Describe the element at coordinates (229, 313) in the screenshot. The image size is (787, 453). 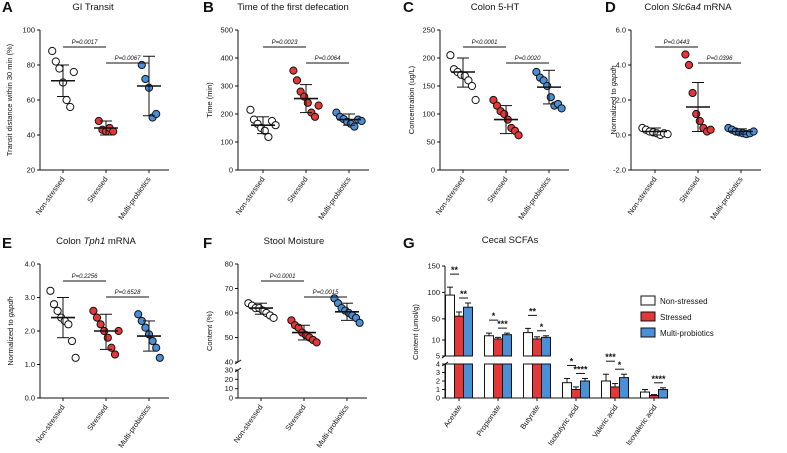
I see `y-tick-label: 60` at that location.